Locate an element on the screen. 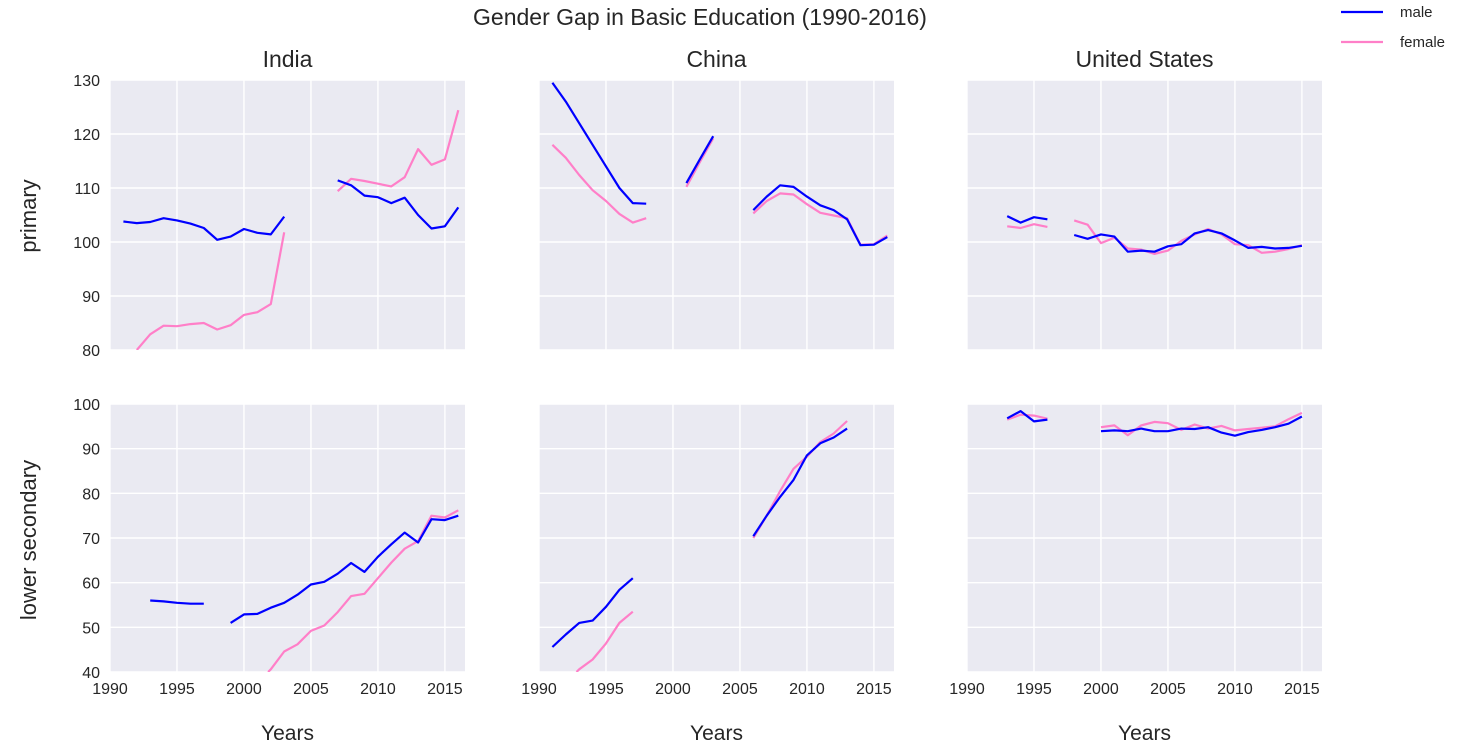 The height and width of the screenshot is (745, 1460). legend-label-female: female is located at coordinates (1422, 42).